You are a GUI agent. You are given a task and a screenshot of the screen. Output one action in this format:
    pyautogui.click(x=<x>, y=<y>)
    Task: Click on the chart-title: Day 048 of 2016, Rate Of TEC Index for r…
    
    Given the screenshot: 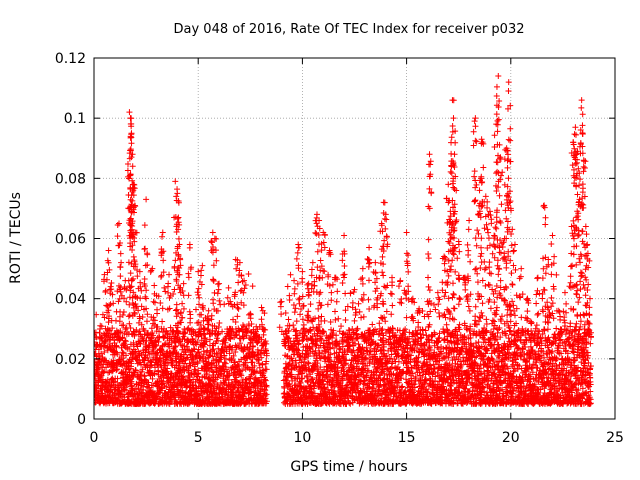 What is the action you would take?
    pyautogui.click(x=349, y=29)
    